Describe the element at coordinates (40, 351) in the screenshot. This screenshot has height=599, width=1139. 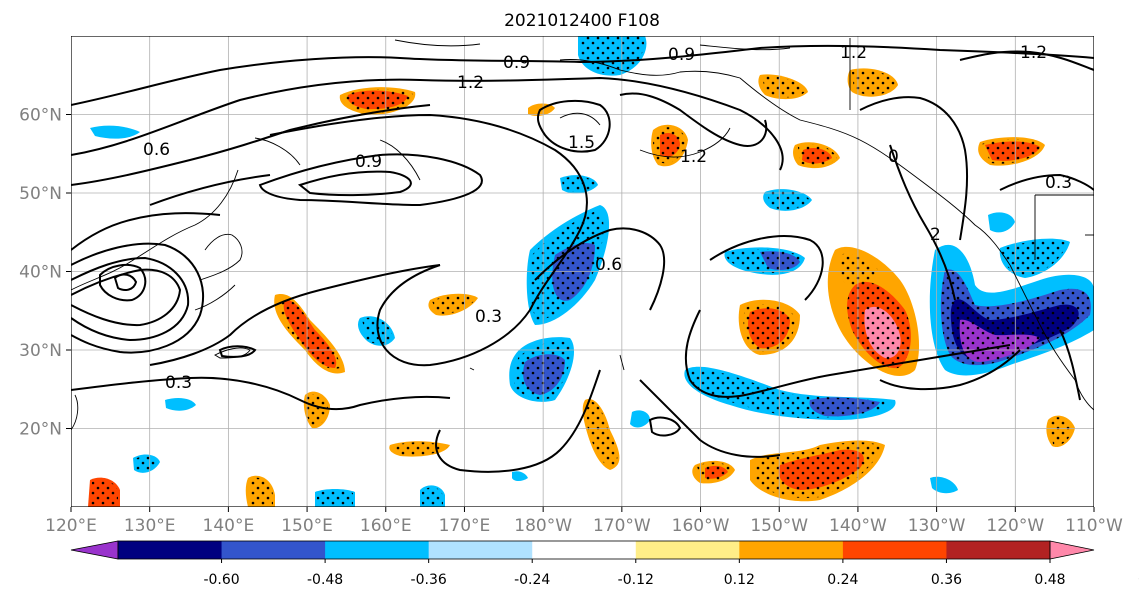
I see `lat-tick-label: 30°N` at that location.